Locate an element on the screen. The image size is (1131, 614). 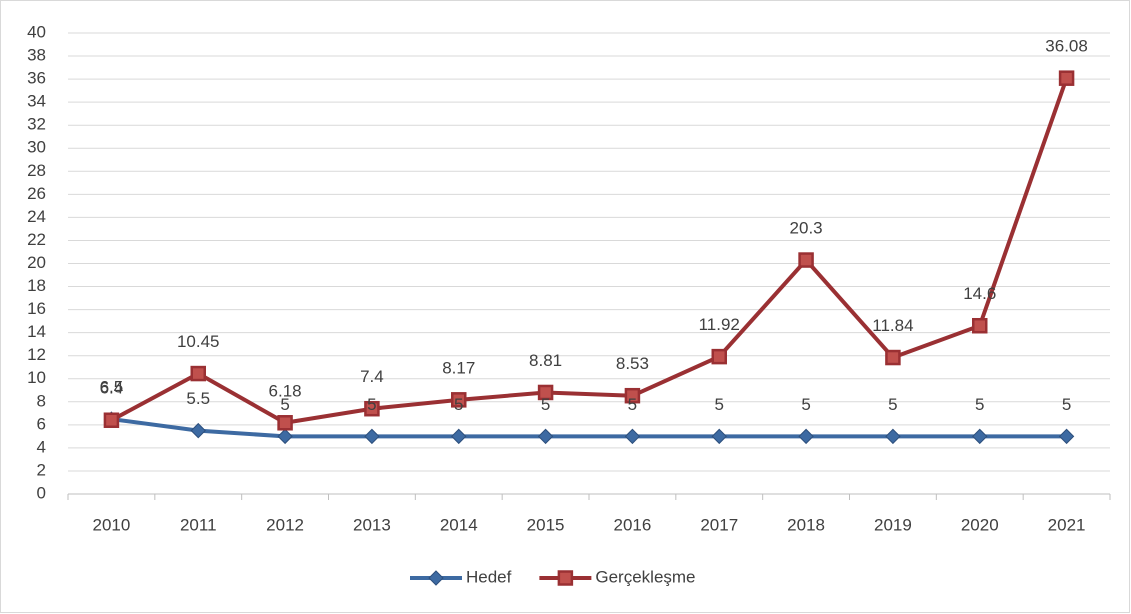
data-label: 6.18 is located at coordinates (285, 390).